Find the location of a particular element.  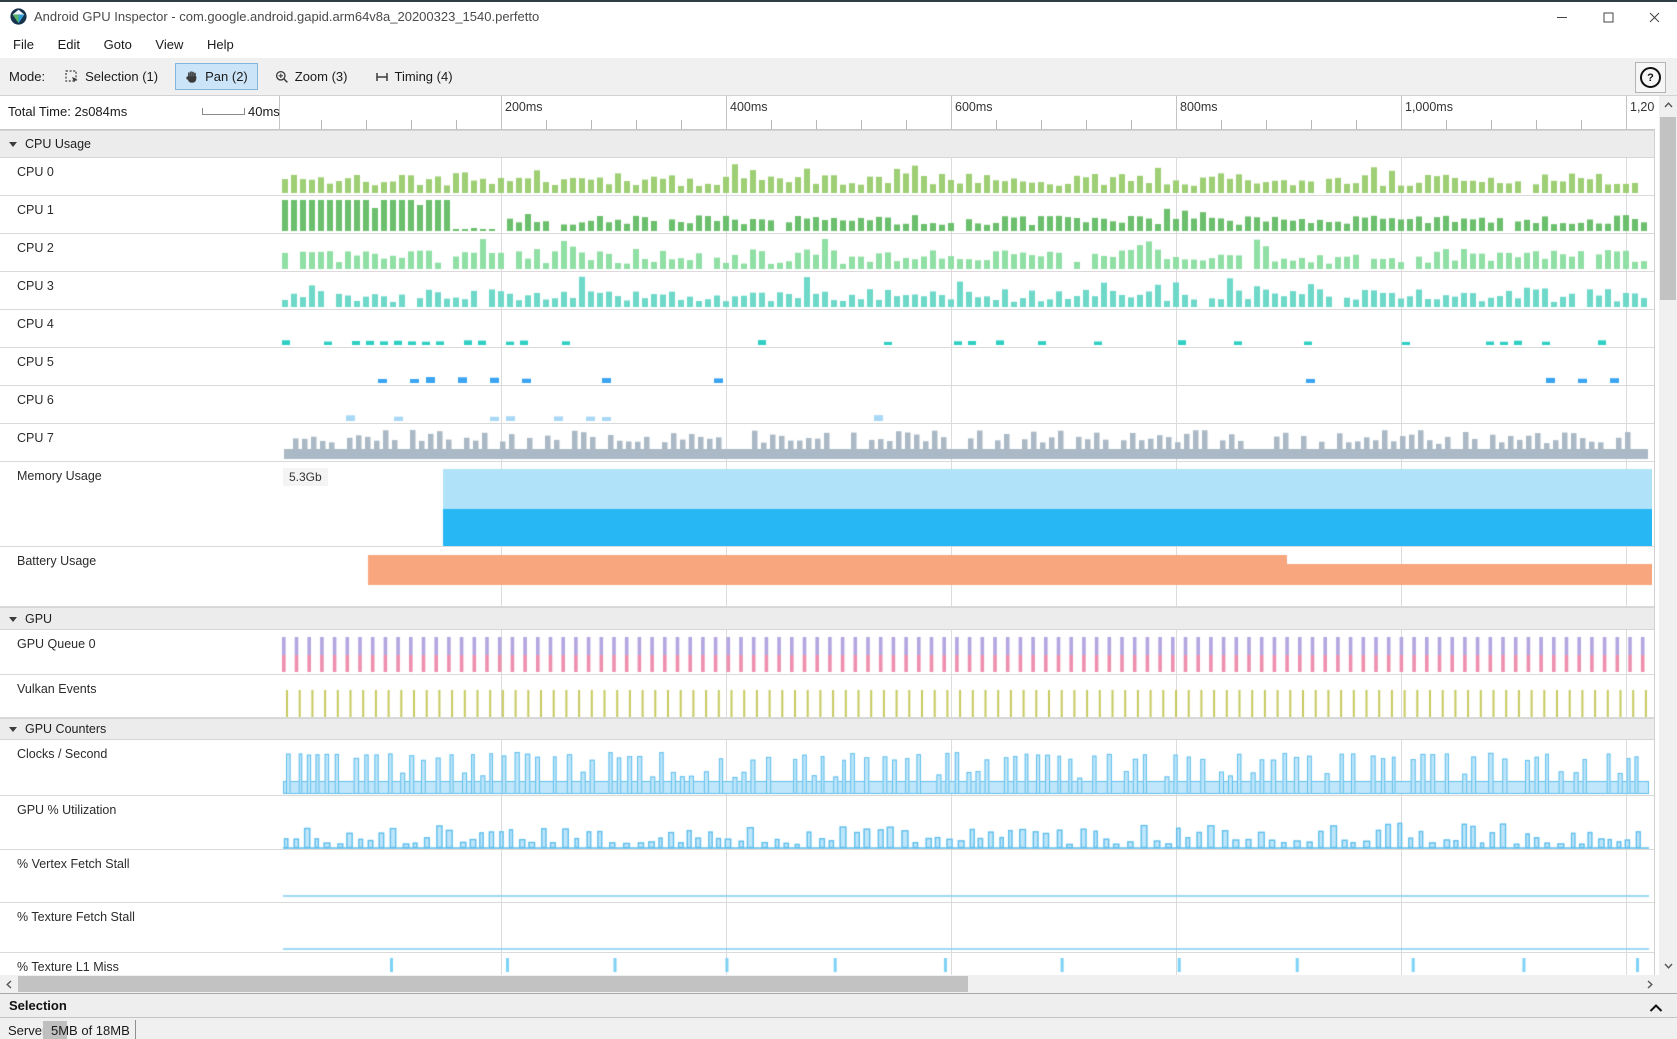

track-label-texture-fetch-stall: % Texture Fetch Stall is located at coordinates (76, 917).